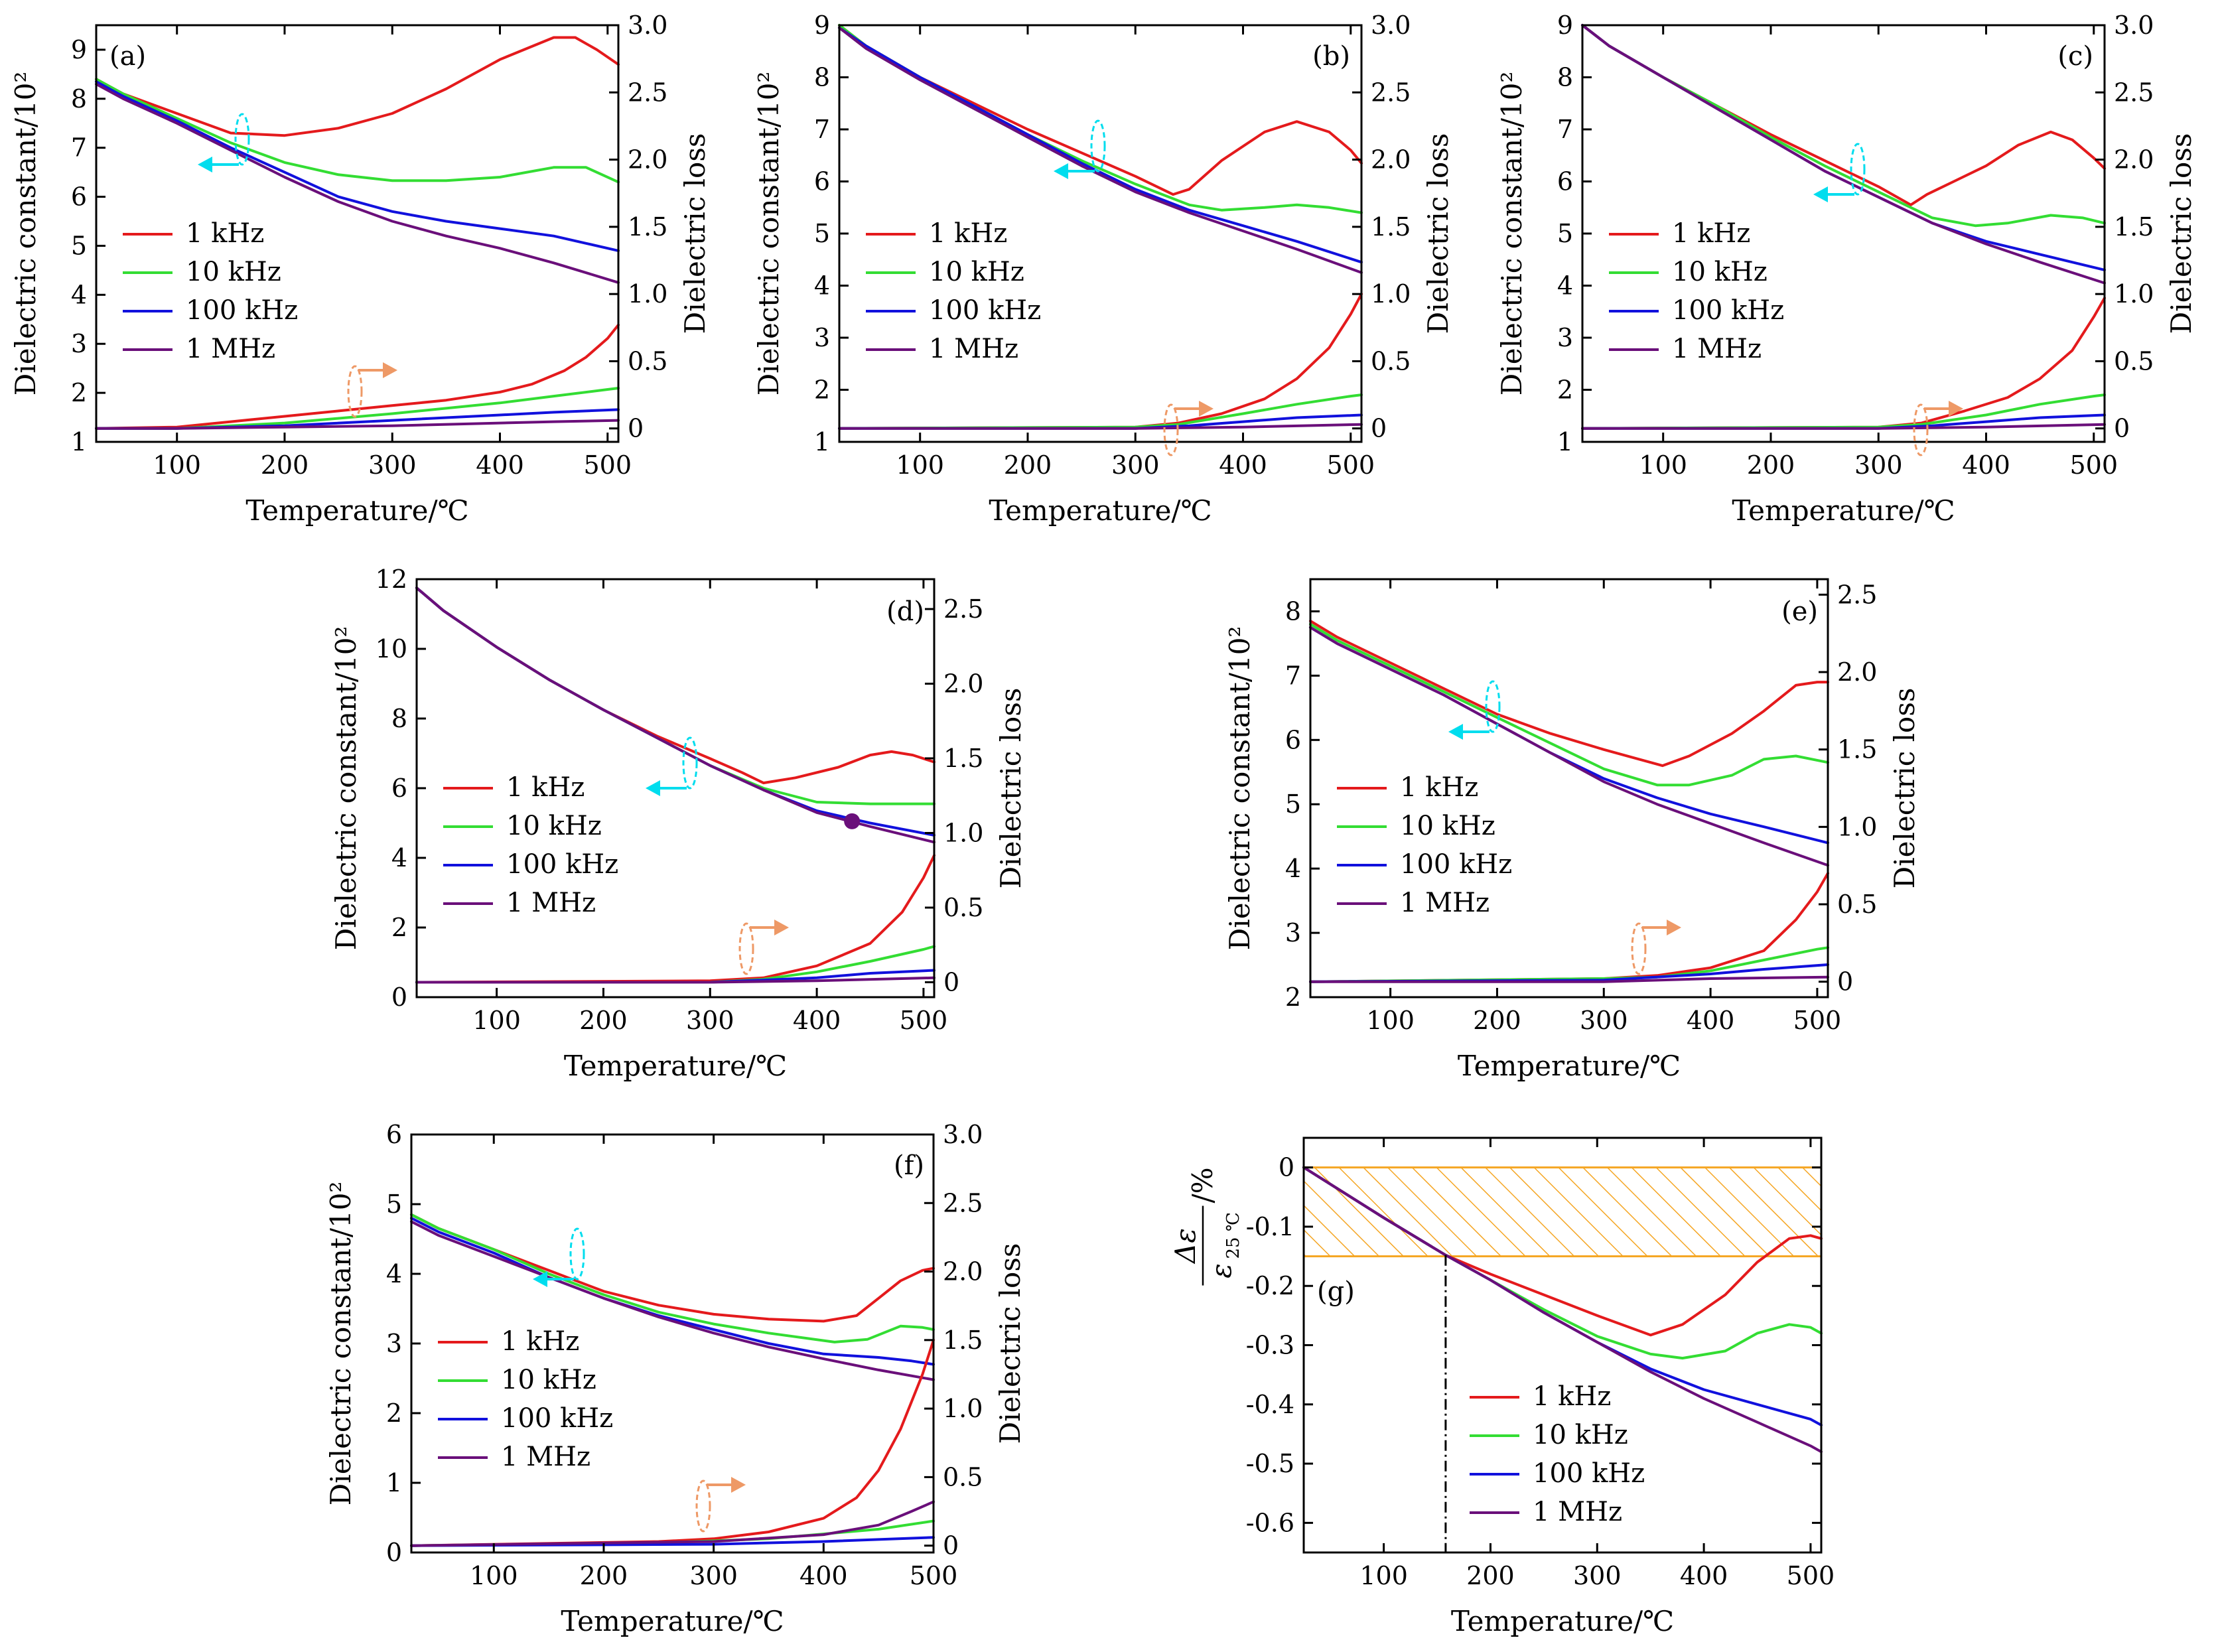  I want to click on y2-tick-label: 1.5, so click(2134, 226).